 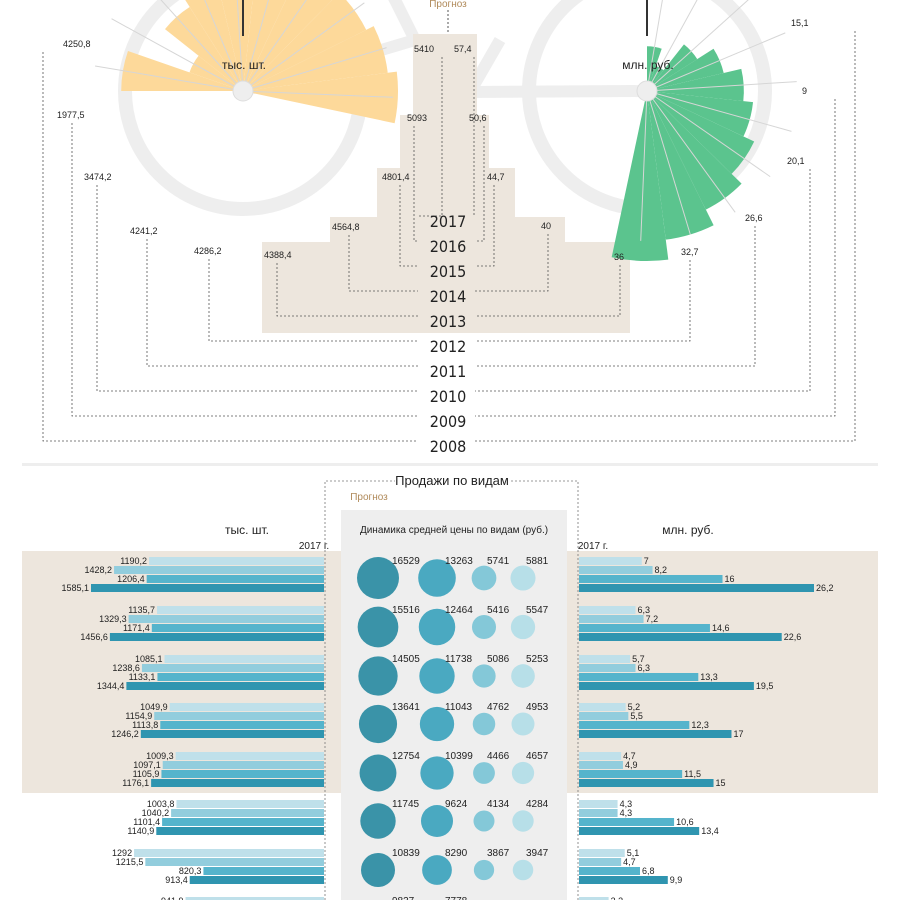 I want to click on left-bar-label-3-1: 1154,9, so click(x=138, y=716).